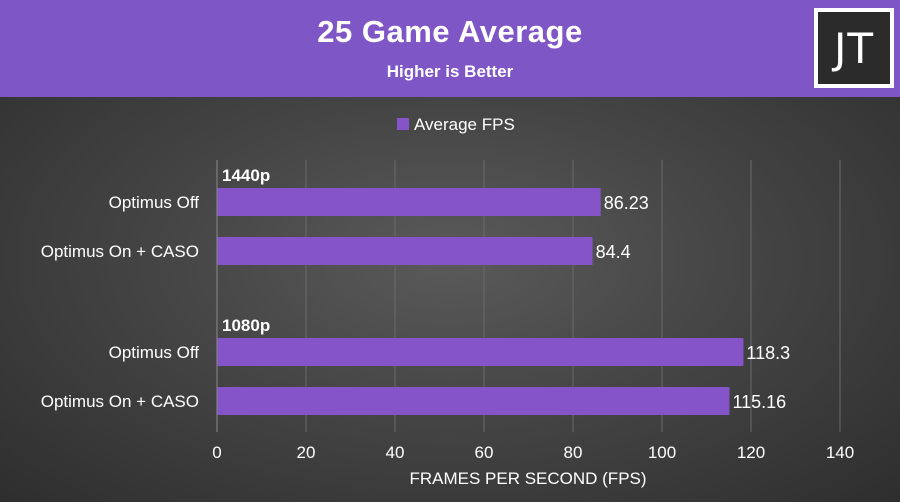 This screenshot has width=900, height=502. What do you see at coordinates (840, 452) in the screenshot?
I see `x-tick-label: 140` at bounding box center [840, 452].